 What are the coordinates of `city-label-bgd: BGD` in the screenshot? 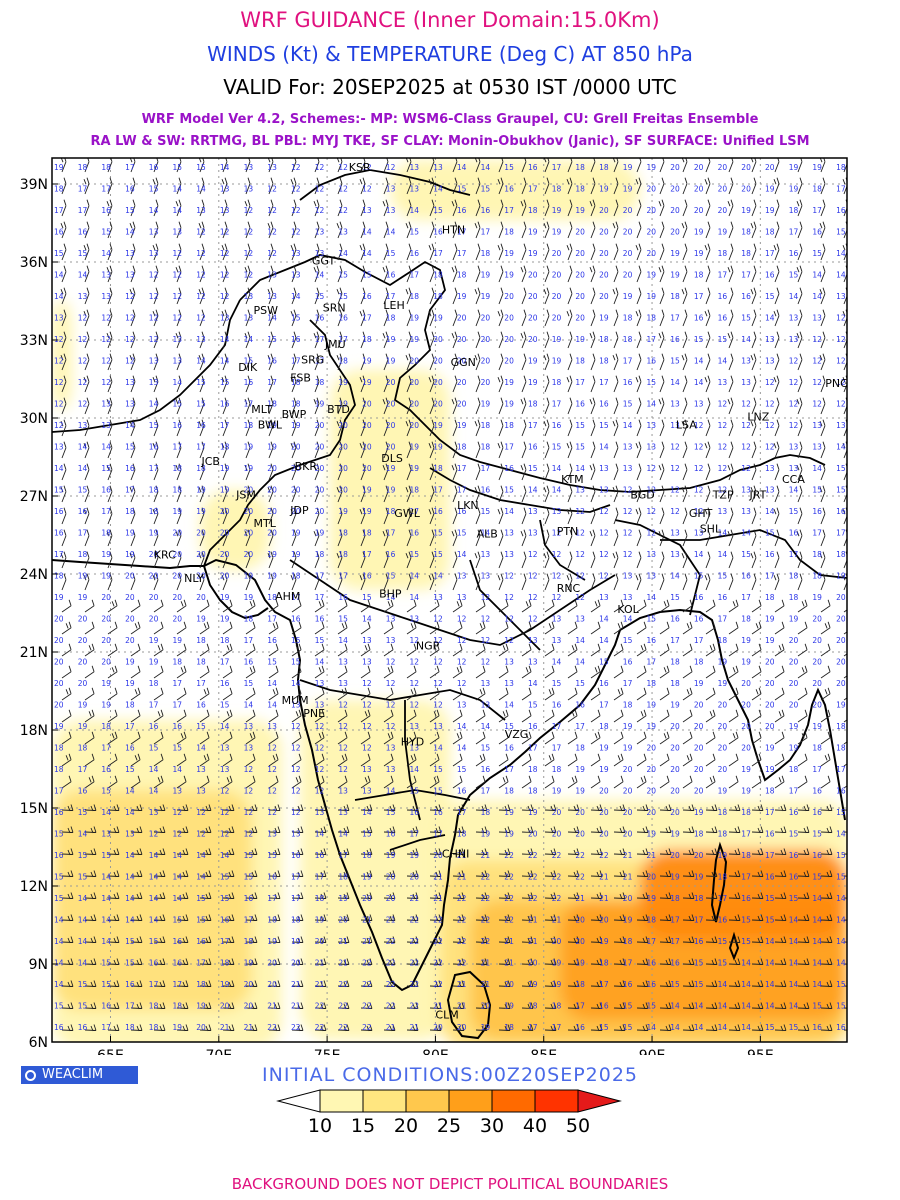 It's located at (642, 495).